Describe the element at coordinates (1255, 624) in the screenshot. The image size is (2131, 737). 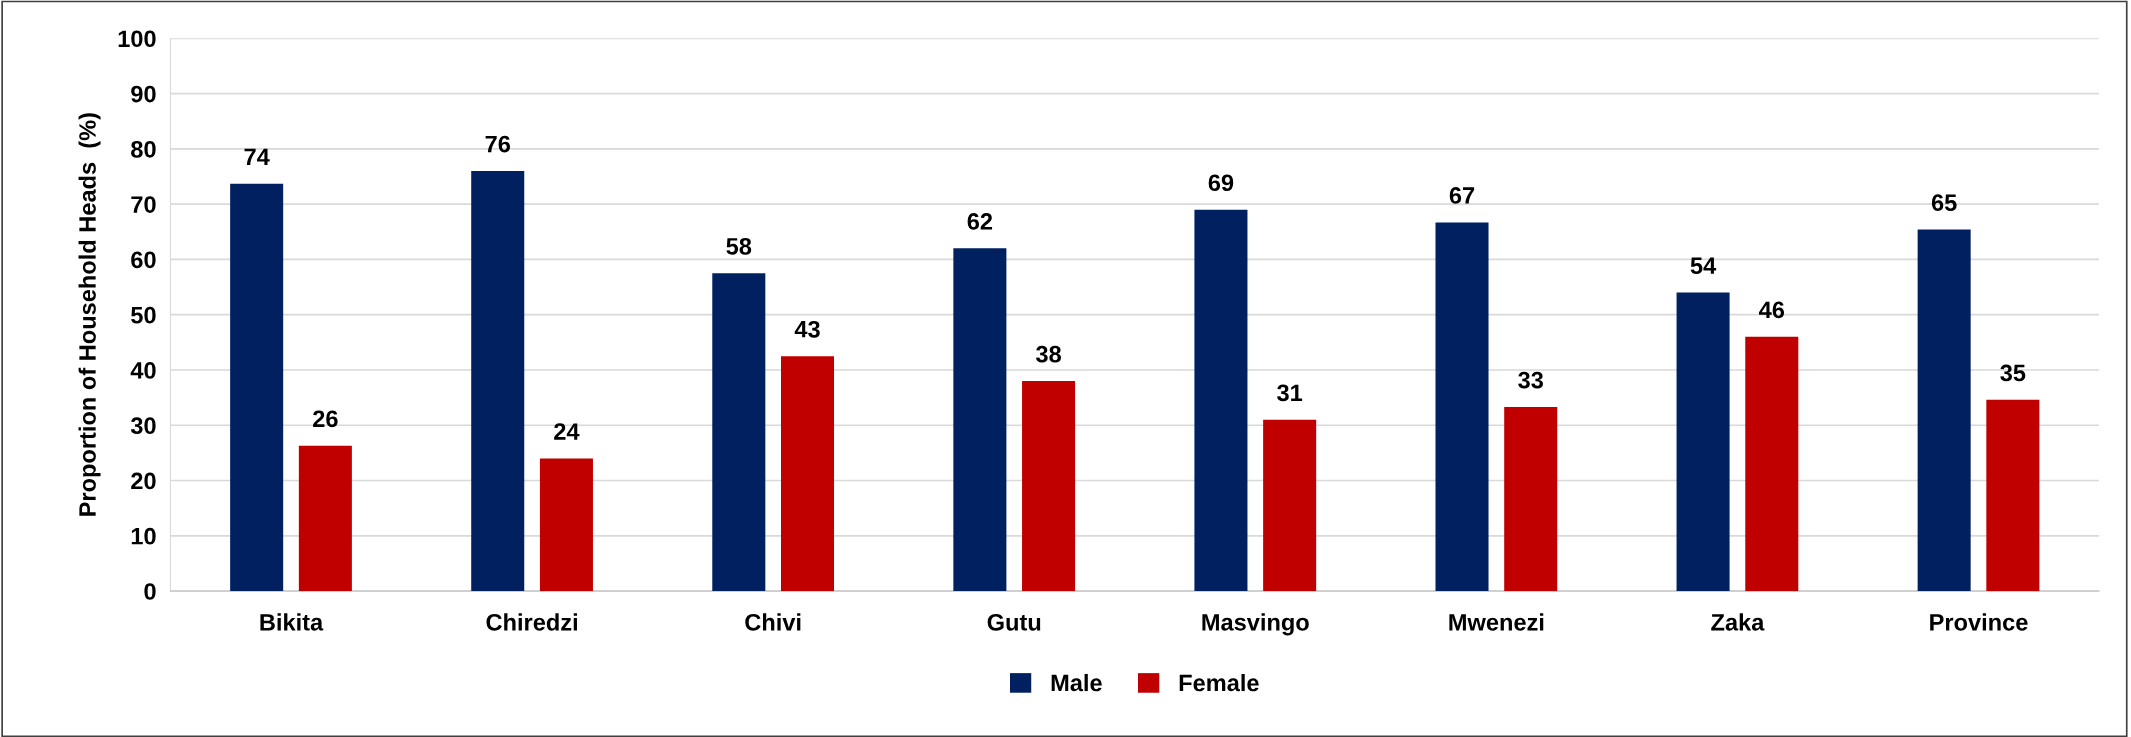
I see `x-tick-label: Masvingo` at that location.